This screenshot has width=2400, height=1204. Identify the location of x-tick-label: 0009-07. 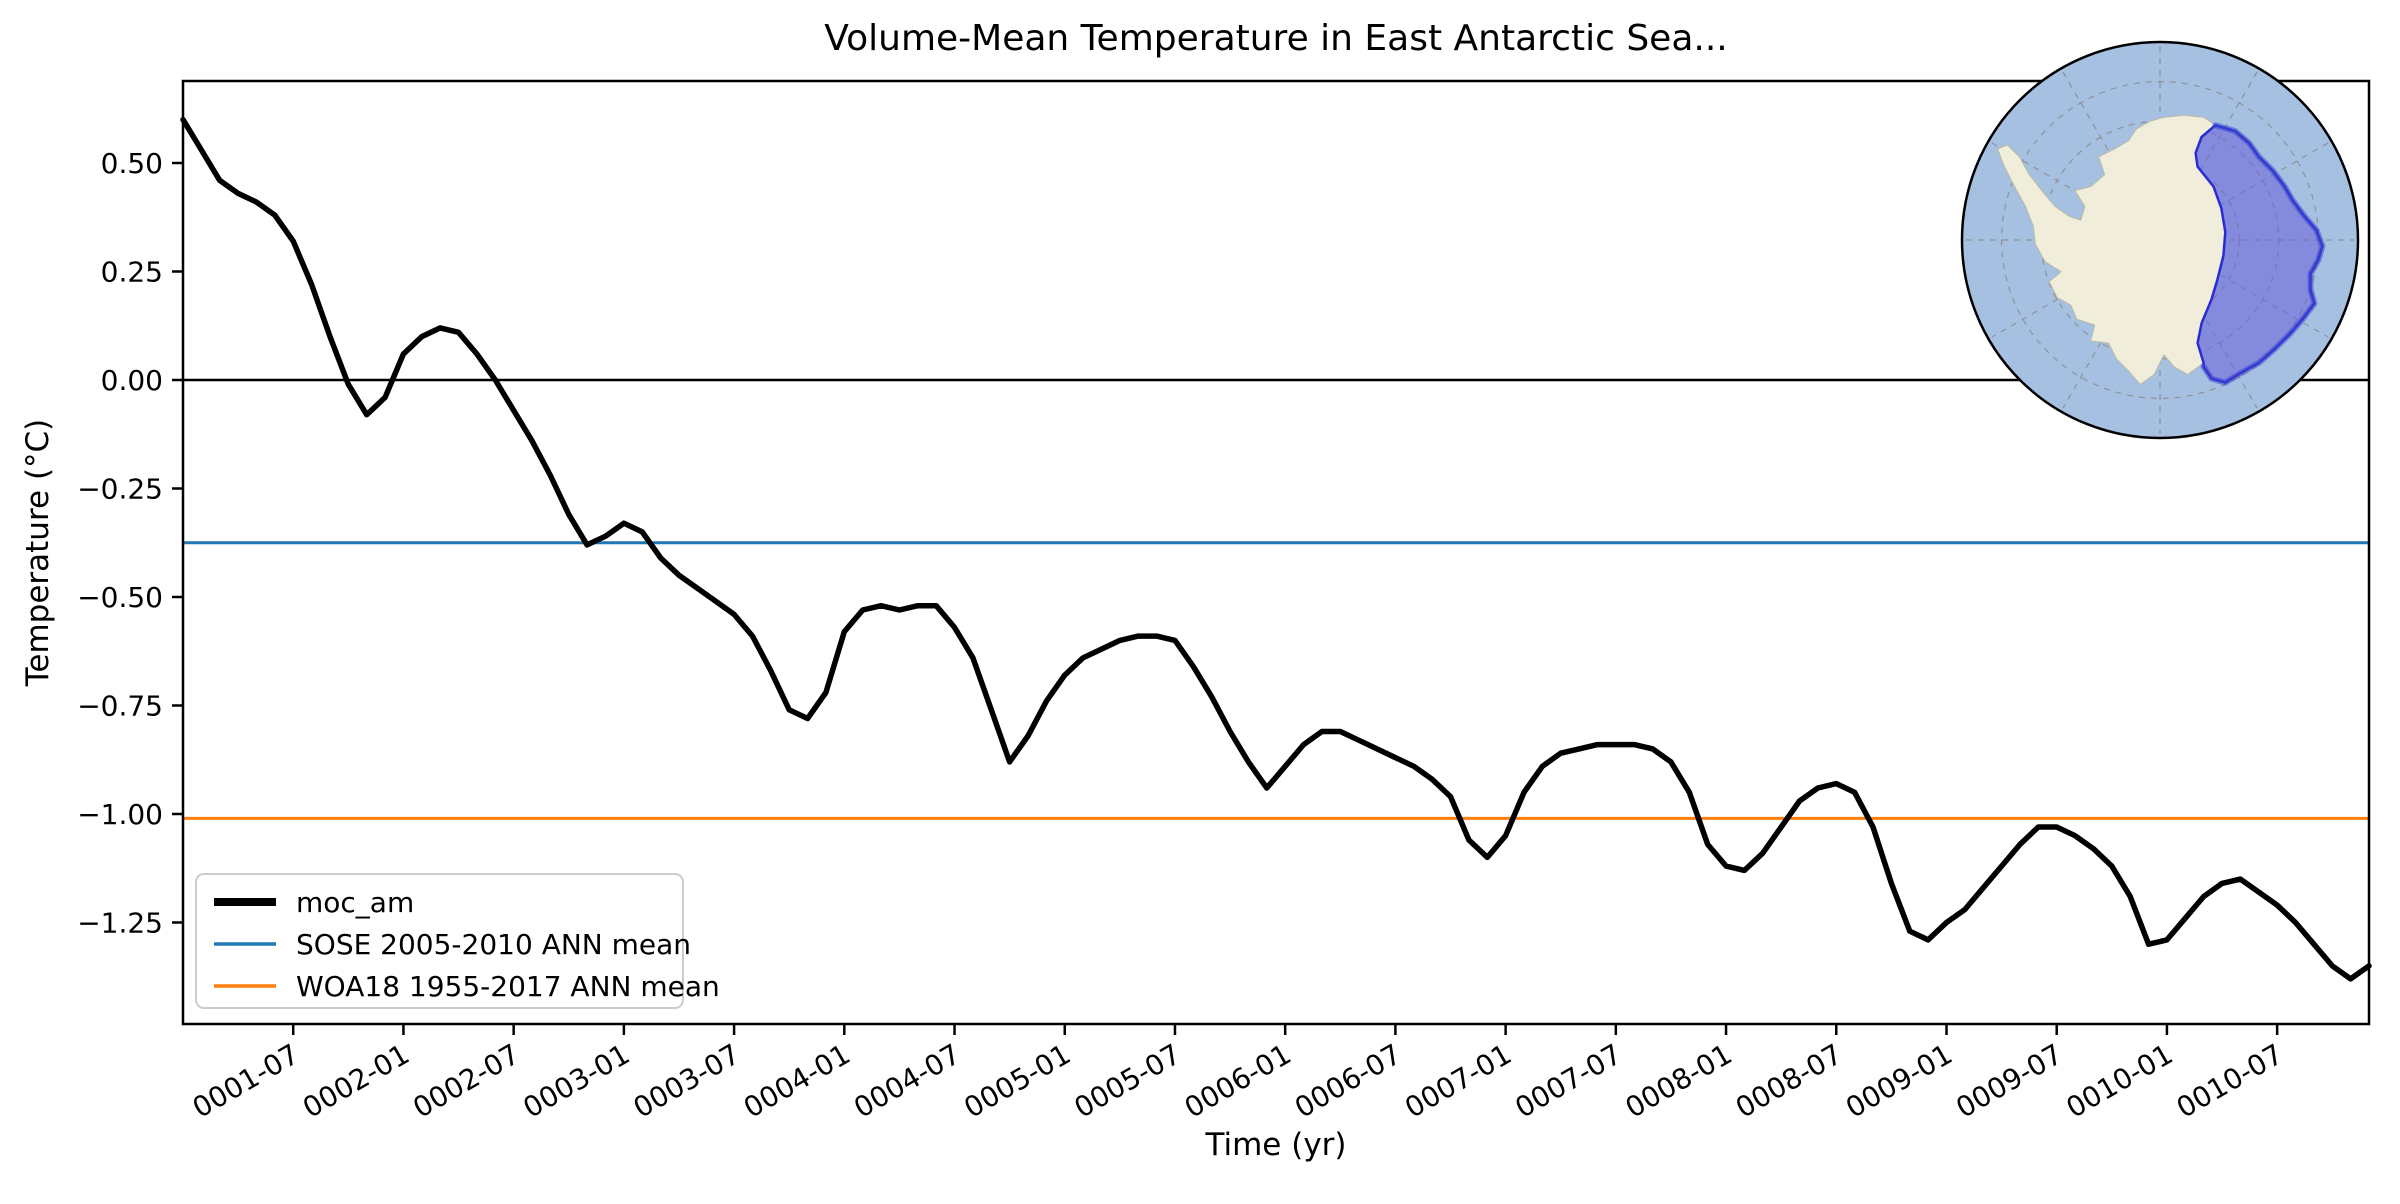
(2009, 1080).